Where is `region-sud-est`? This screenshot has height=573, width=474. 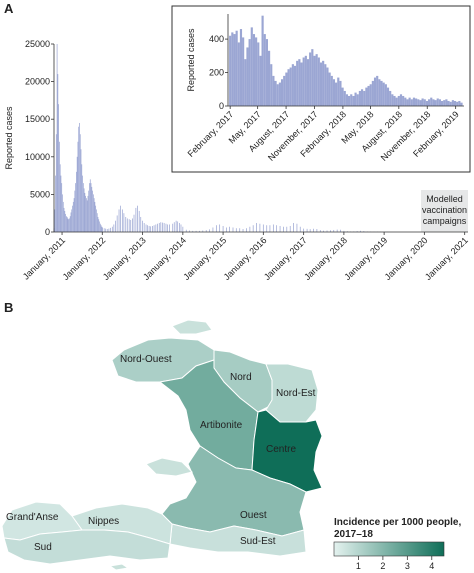 region-sud-est is located at coordinates (238, 540).